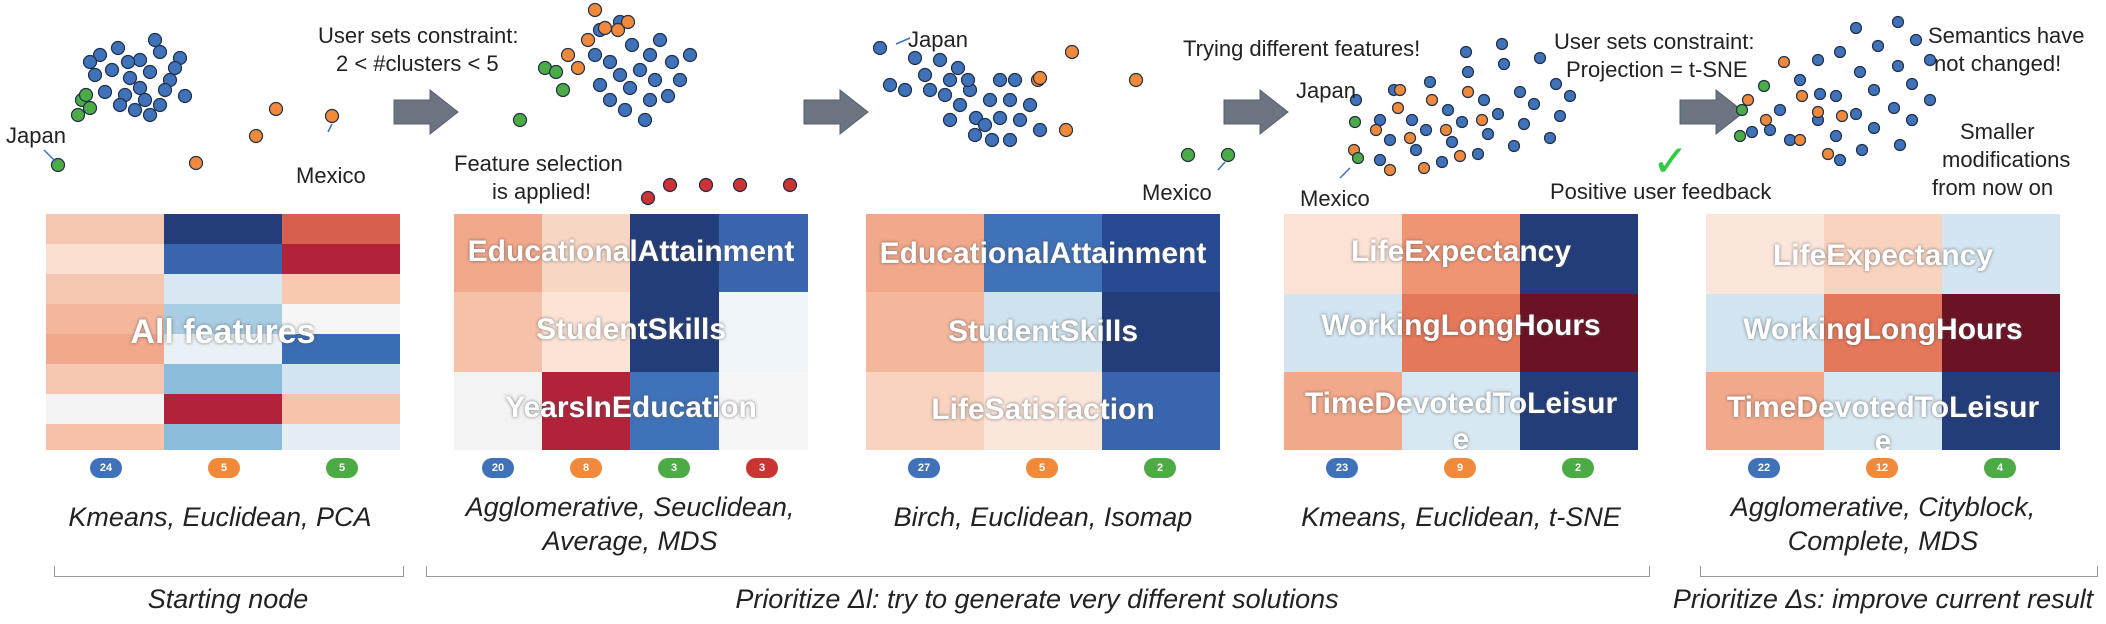  Describe the element at coordinates (1657, 69) in the screenshot. I see `constraint-2-line2: Projection = t-SNE` at that location.